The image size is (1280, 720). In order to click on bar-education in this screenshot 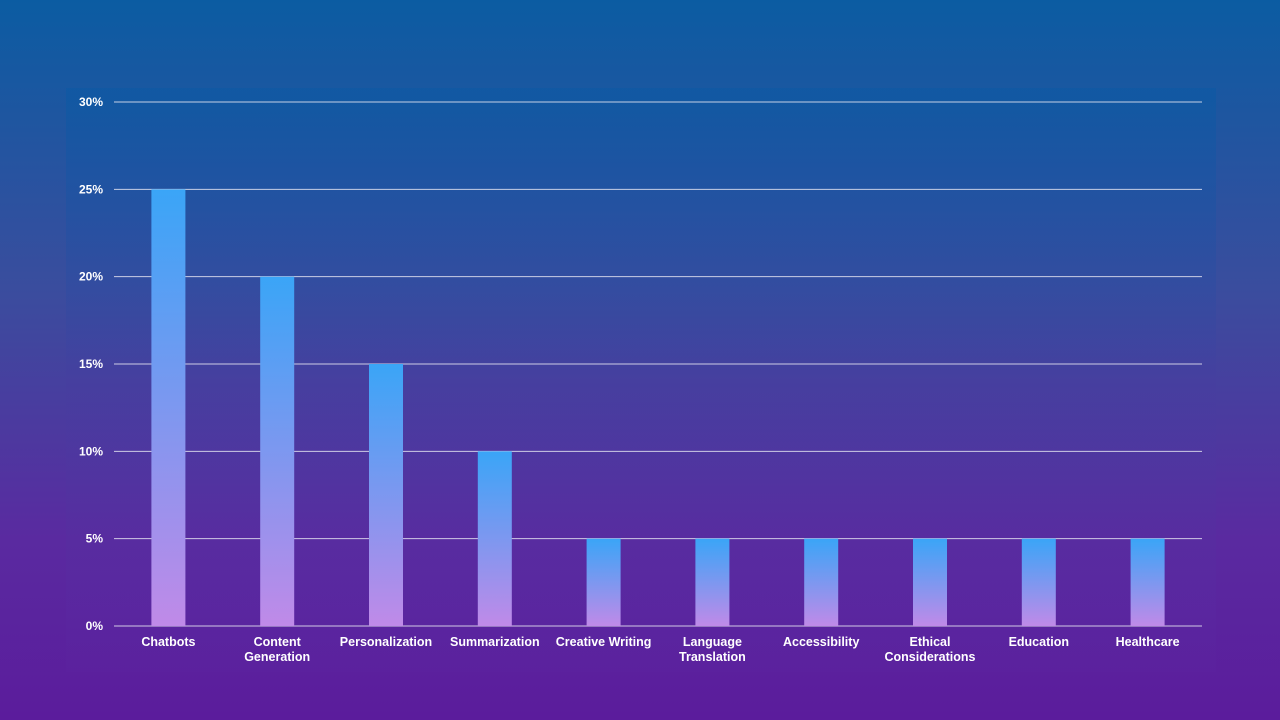, I will do `click(1038, 582)`.